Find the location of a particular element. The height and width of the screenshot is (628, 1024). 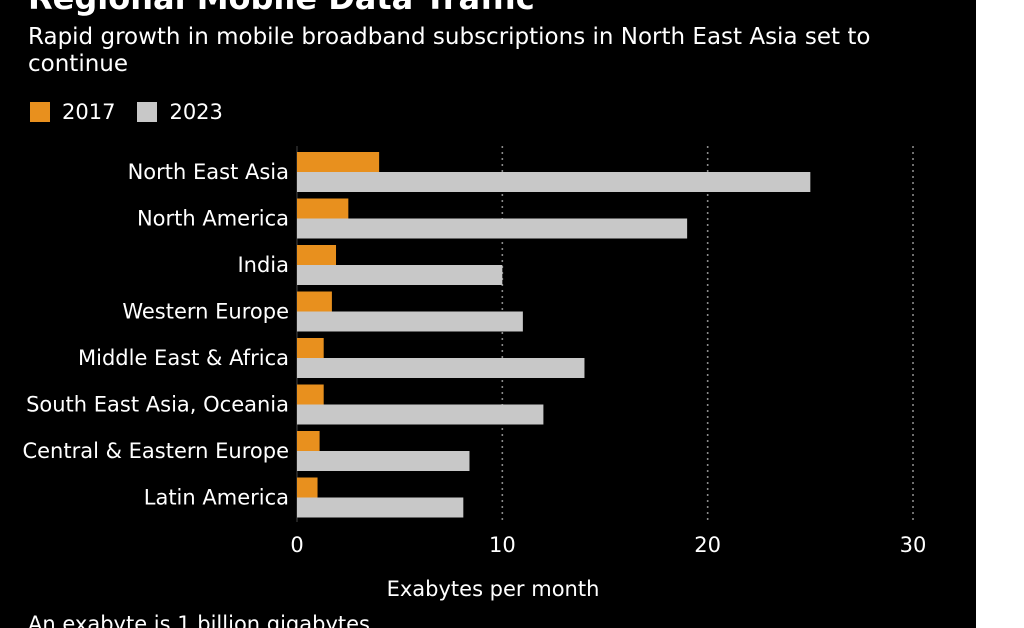

x-axis-label: Exabytes per month is located at coordinates (493, 589).